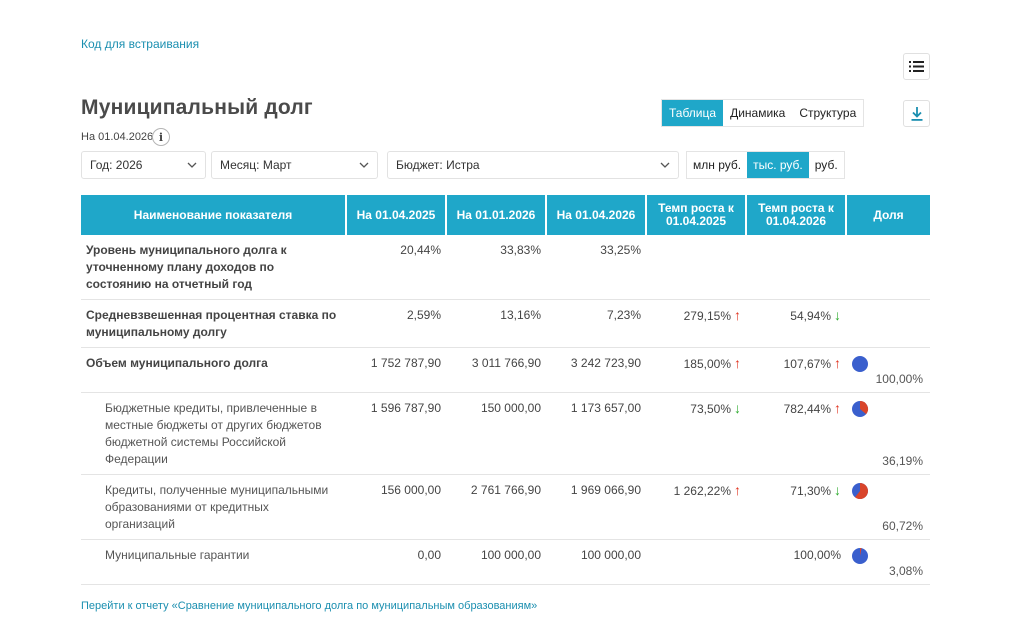 The width and height of the screenshot is (1024, 634). I want to click on growth-value: 73,50%, so click(710, 409).